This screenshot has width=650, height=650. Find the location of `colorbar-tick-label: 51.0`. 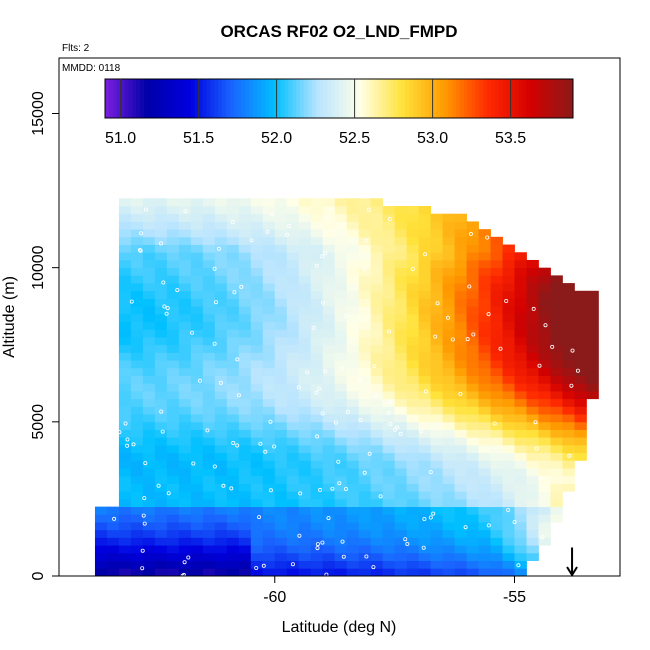

colorbar-tick-label: 51.0 is located at coordinates (120, 138).